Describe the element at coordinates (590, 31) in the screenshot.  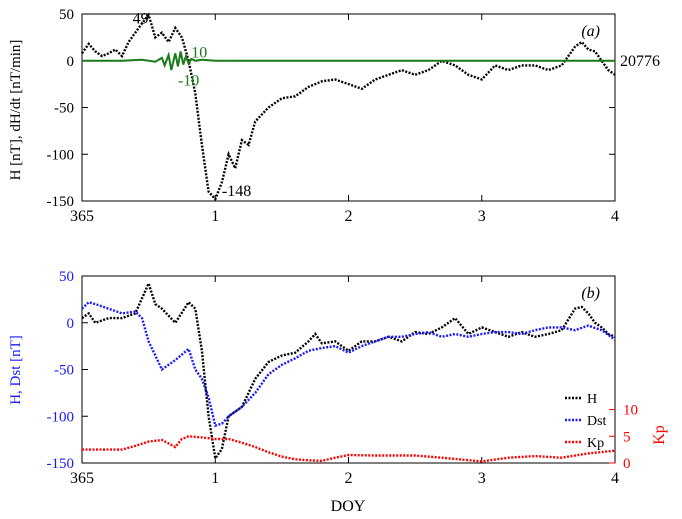
I see `panel-a-label: (a)` at that location.